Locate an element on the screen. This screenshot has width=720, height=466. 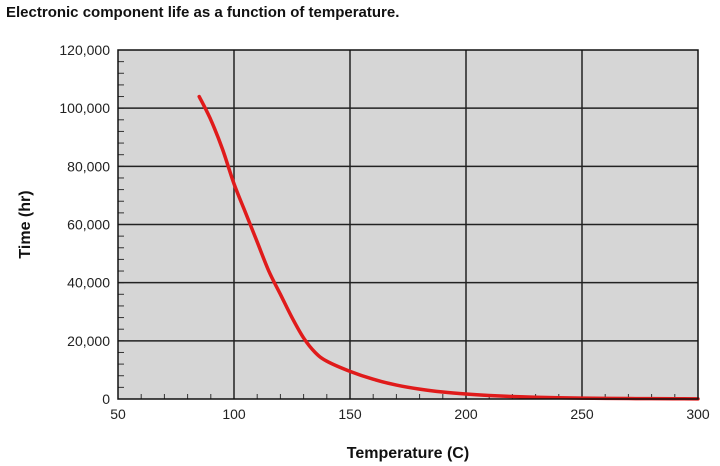
y-tick-label: 60,000 is located at coordinates (88, 225).